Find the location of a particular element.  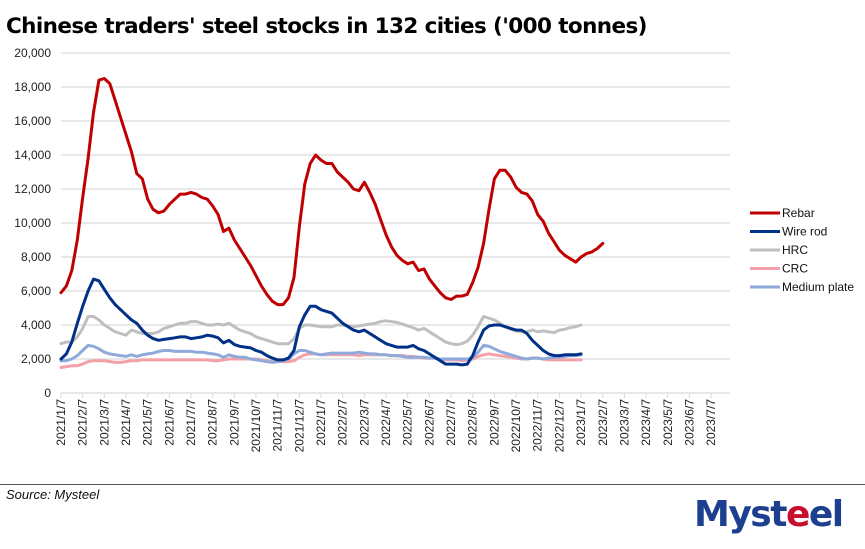

x-tick-label: 2023/2/7 is located at coordinates (603, 422).